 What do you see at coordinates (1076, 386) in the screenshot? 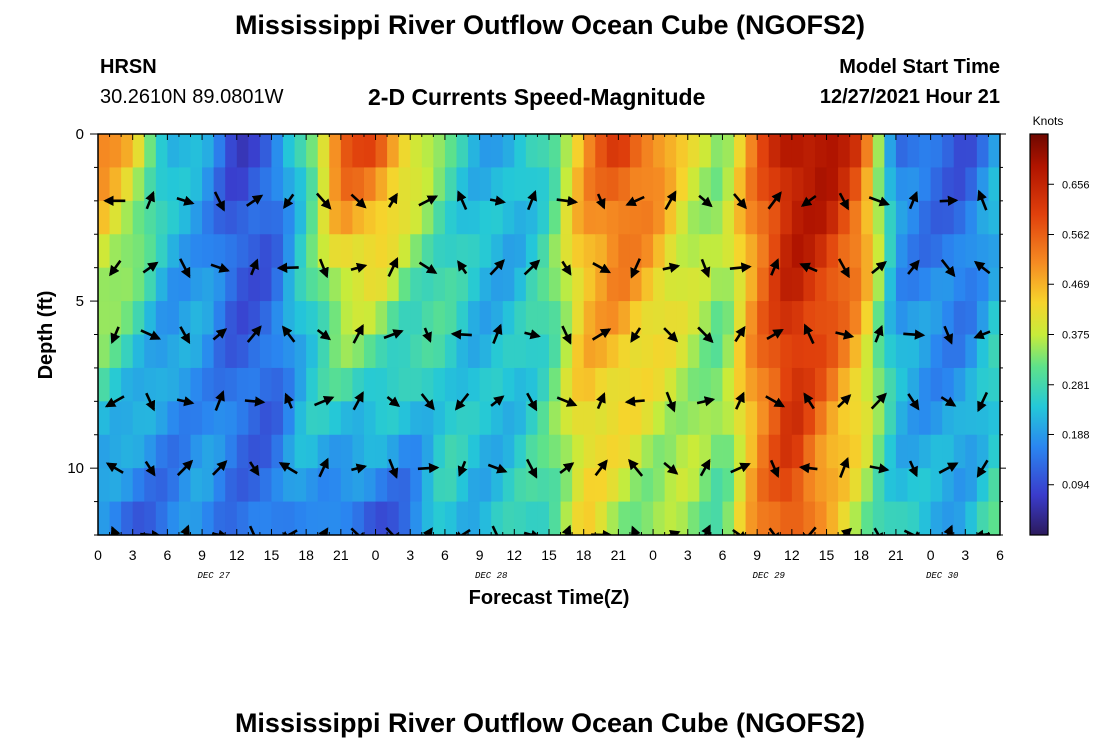
I see `colorbar-tick-label: 0.281` at bounding box center [1076, 386].